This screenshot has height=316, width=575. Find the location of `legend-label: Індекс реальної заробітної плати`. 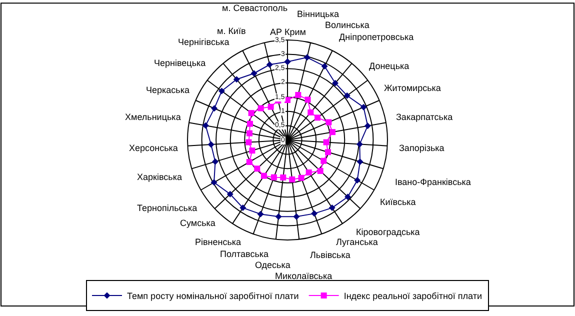

legend-label: Індекс реальної заробітної плати is located at coordinates (413, 296).